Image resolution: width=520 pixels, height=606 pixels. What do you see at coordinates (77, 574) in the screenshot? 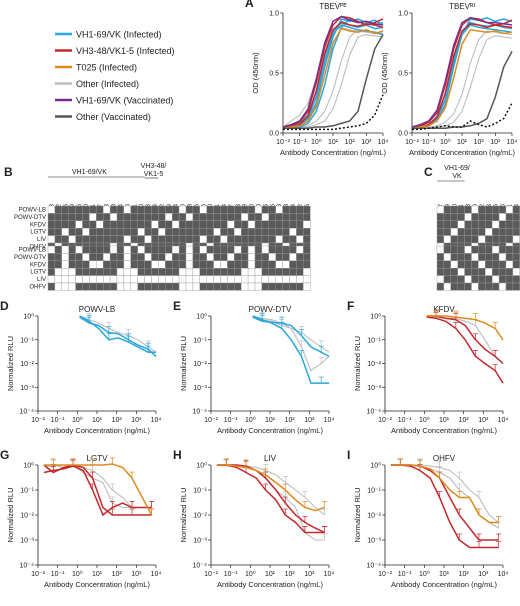
I see `x-tick-label: 10⁰` at bounding box center [77, 574].